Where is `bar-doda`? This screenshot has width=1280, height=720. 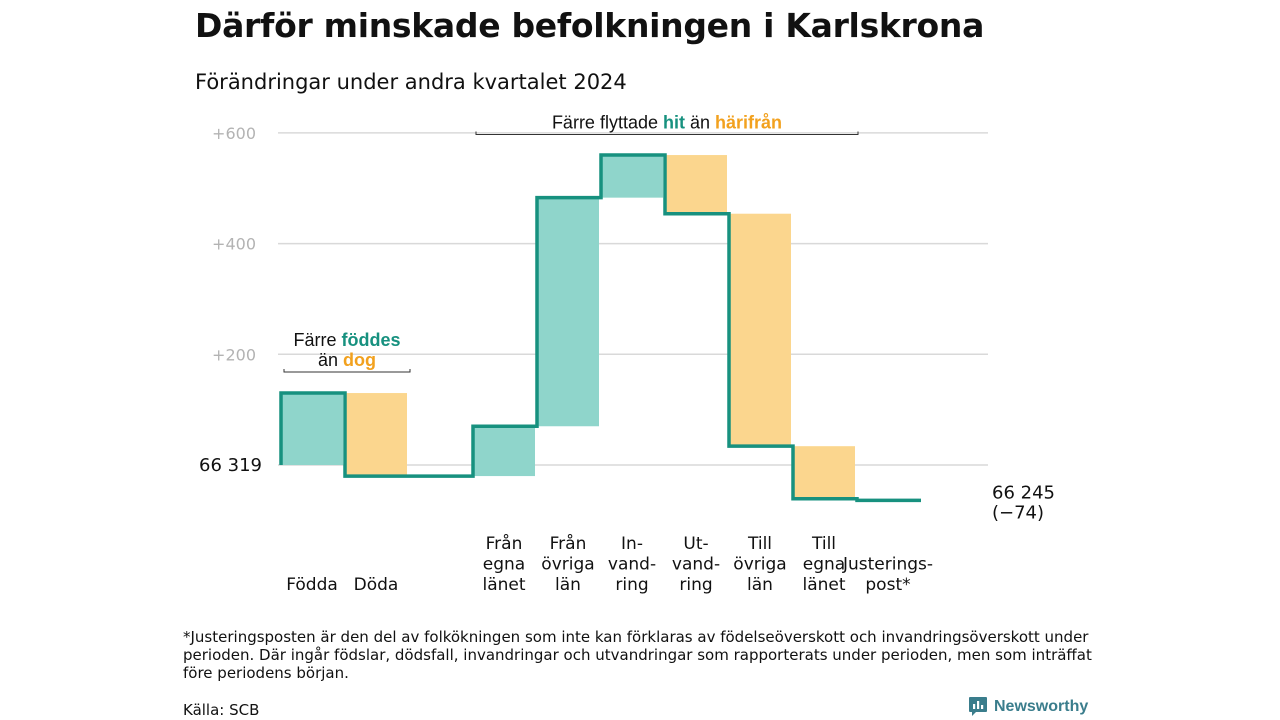 bar-doda is located at coordinates (376, 435).